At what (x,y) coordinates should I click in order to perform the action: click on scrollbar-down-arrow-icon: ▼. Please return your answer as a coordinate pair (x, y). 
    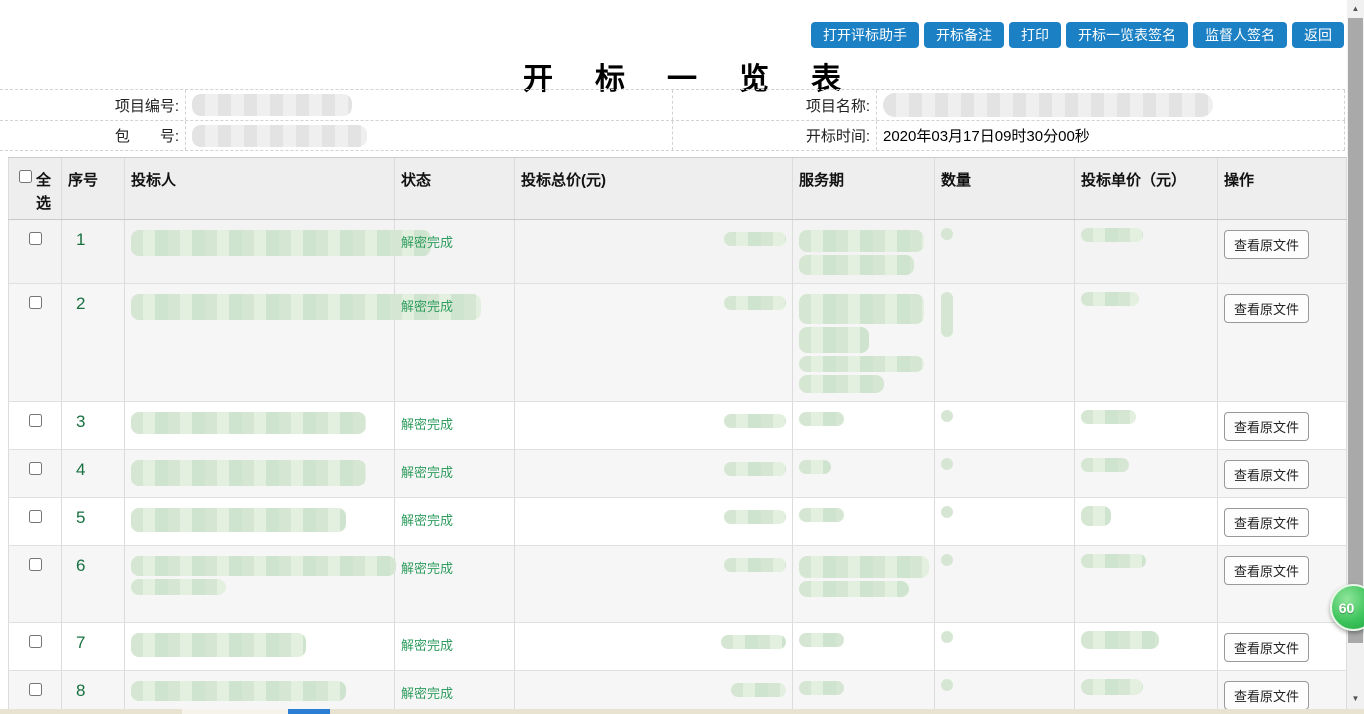
    Looking at the image, I should click on (1355, 698).